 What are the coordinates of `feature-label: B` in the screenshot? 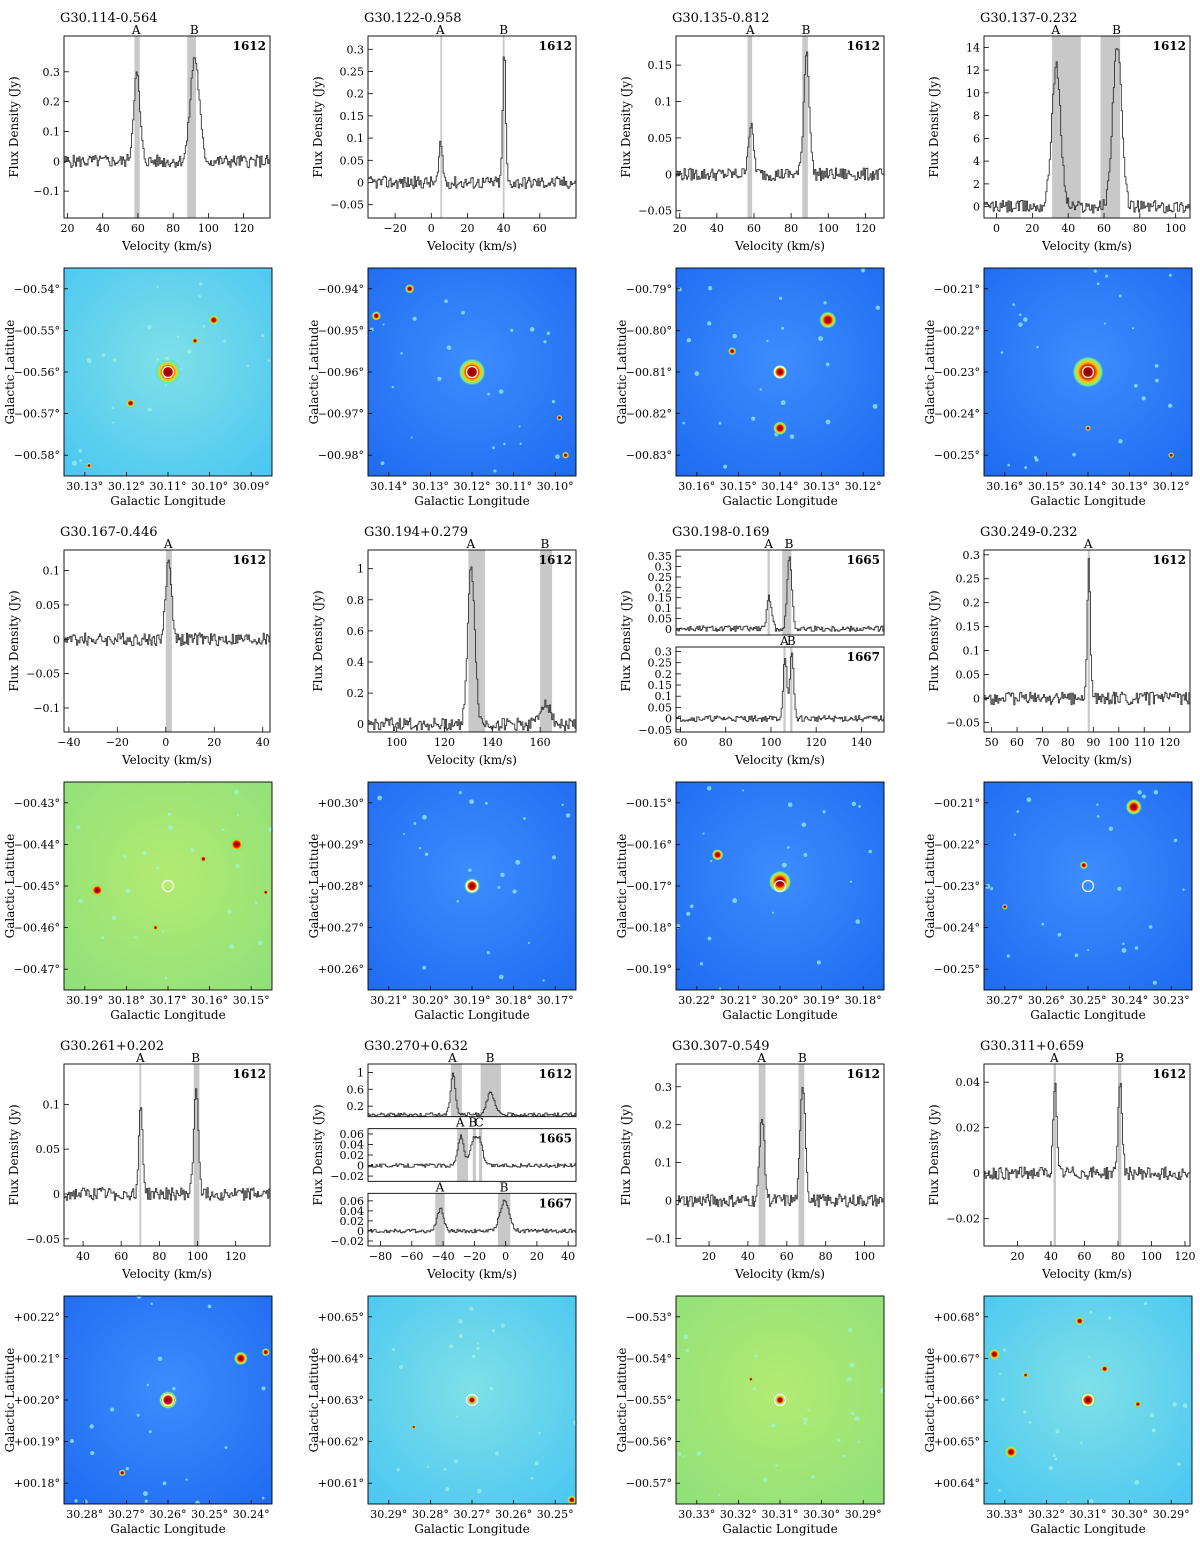 It's located at (545, 544).